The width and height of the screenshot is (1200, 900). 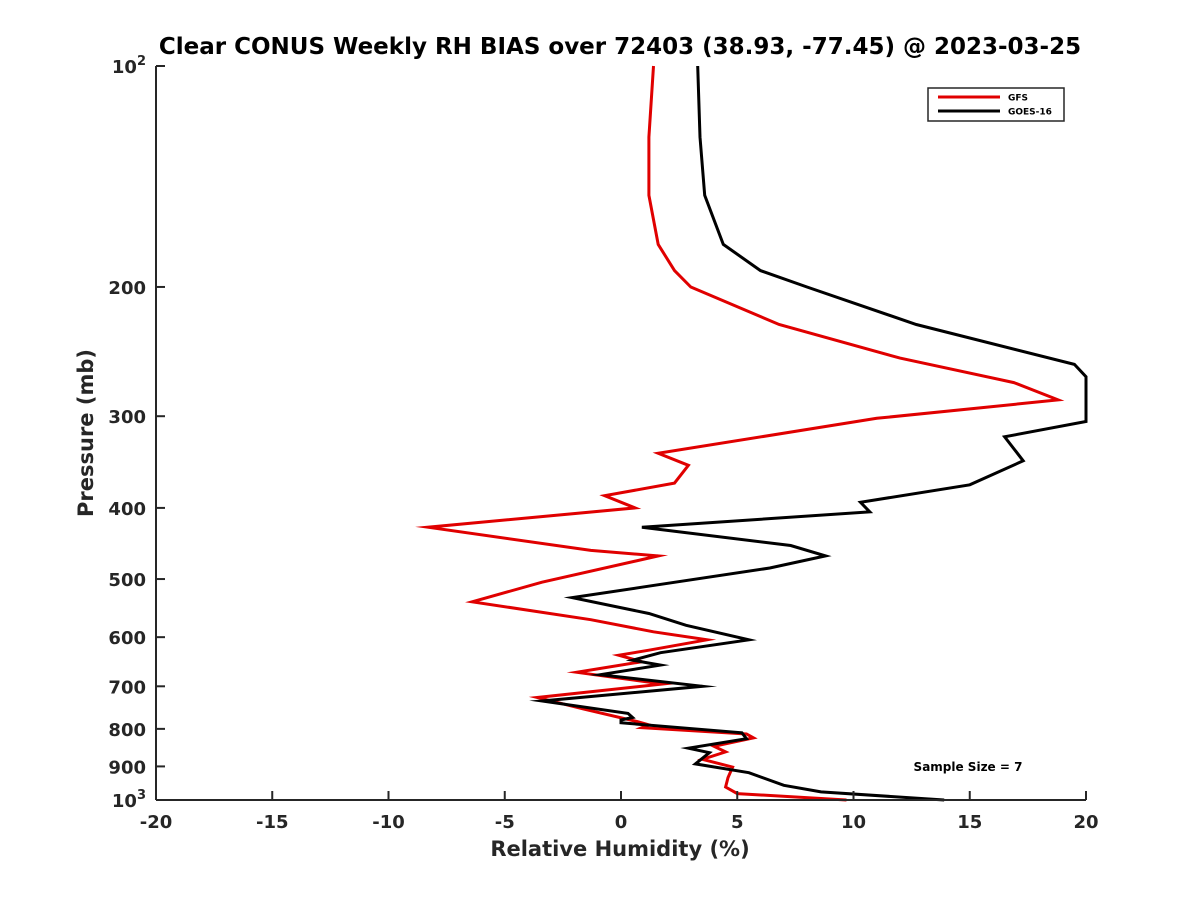 I want to click on x-tick-label: 10, so click(x=853, y=822).